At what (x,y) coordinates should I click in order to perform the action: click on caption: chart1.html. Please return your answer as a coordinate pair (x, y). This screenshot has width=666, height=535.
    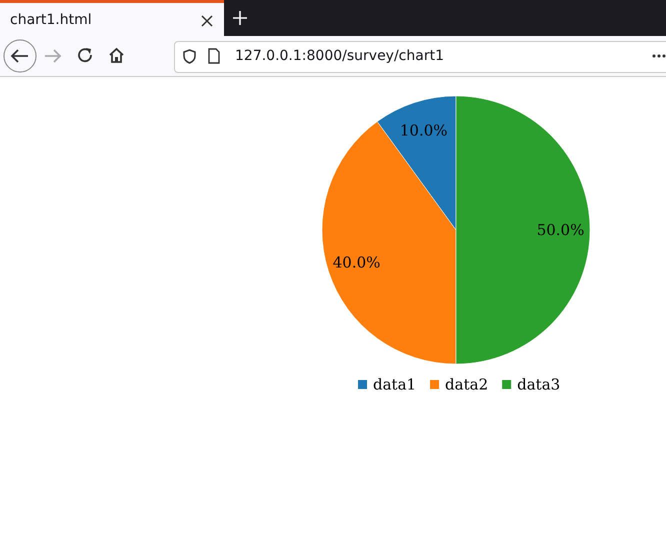
    Looking at the image, I should click on (51, 20).